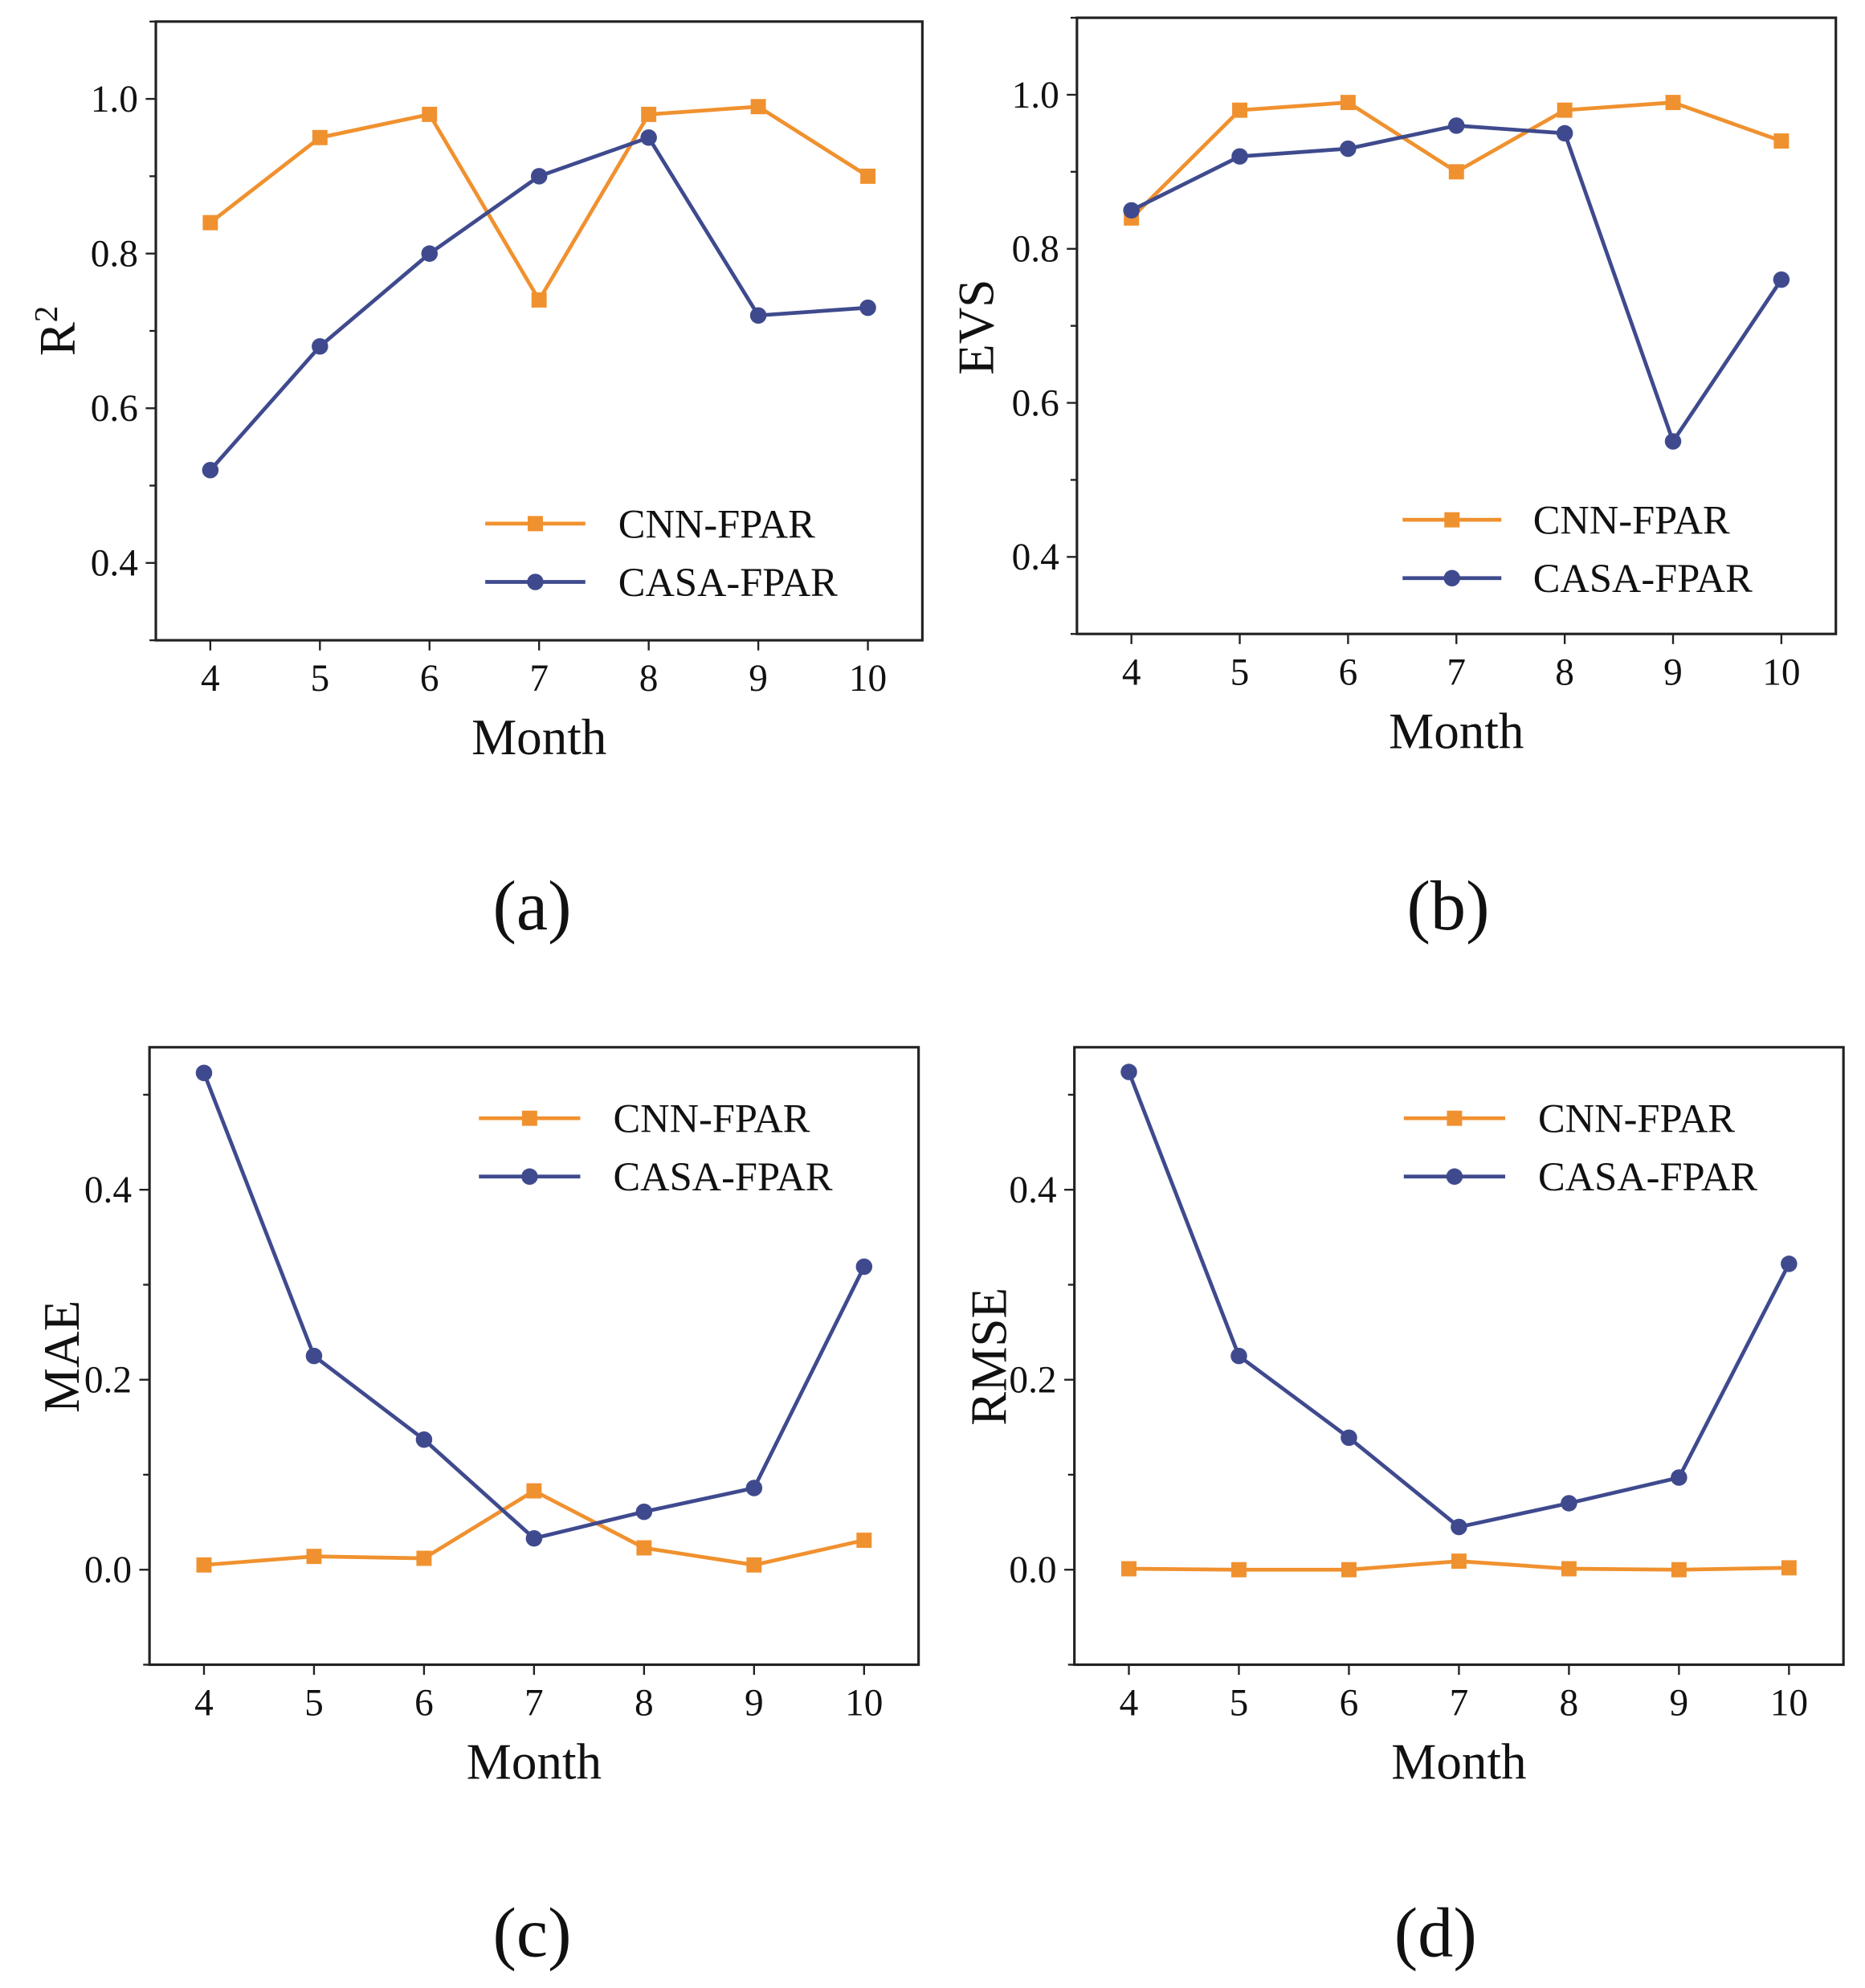 The height and width of the screenshot is (1988, 1865). I want to click on y-axis-label: MAE, so click(62, 1356).